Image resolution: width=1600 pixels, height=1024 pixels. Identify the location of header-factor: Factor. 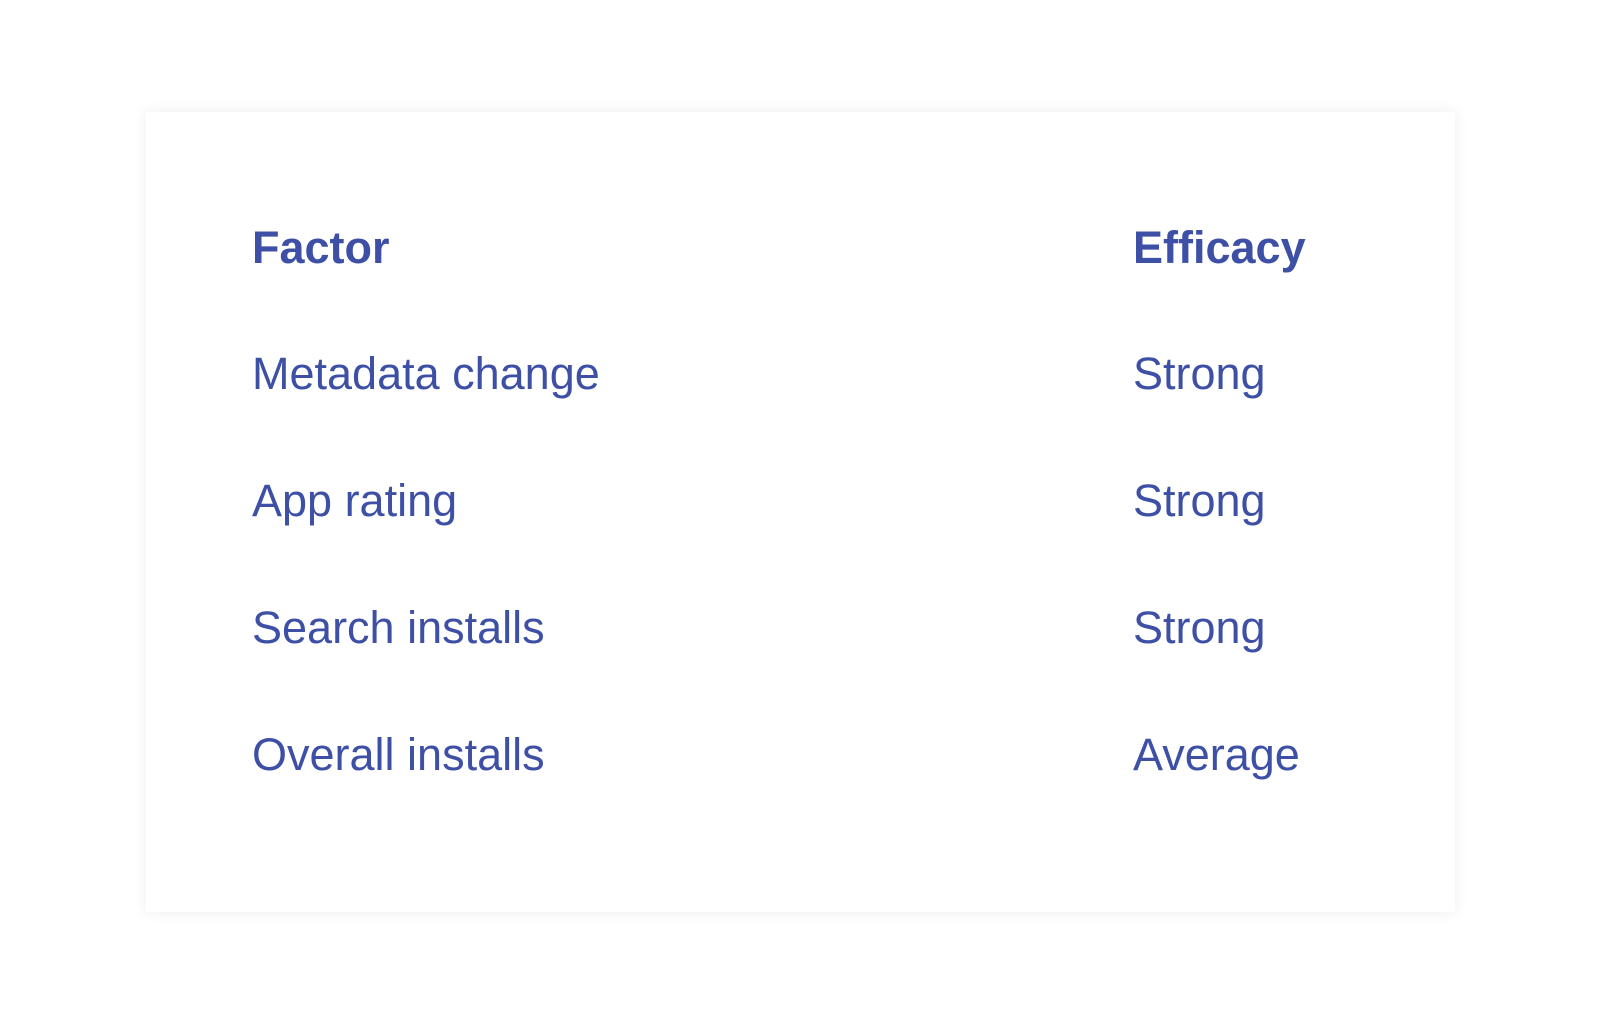
(321, 247).